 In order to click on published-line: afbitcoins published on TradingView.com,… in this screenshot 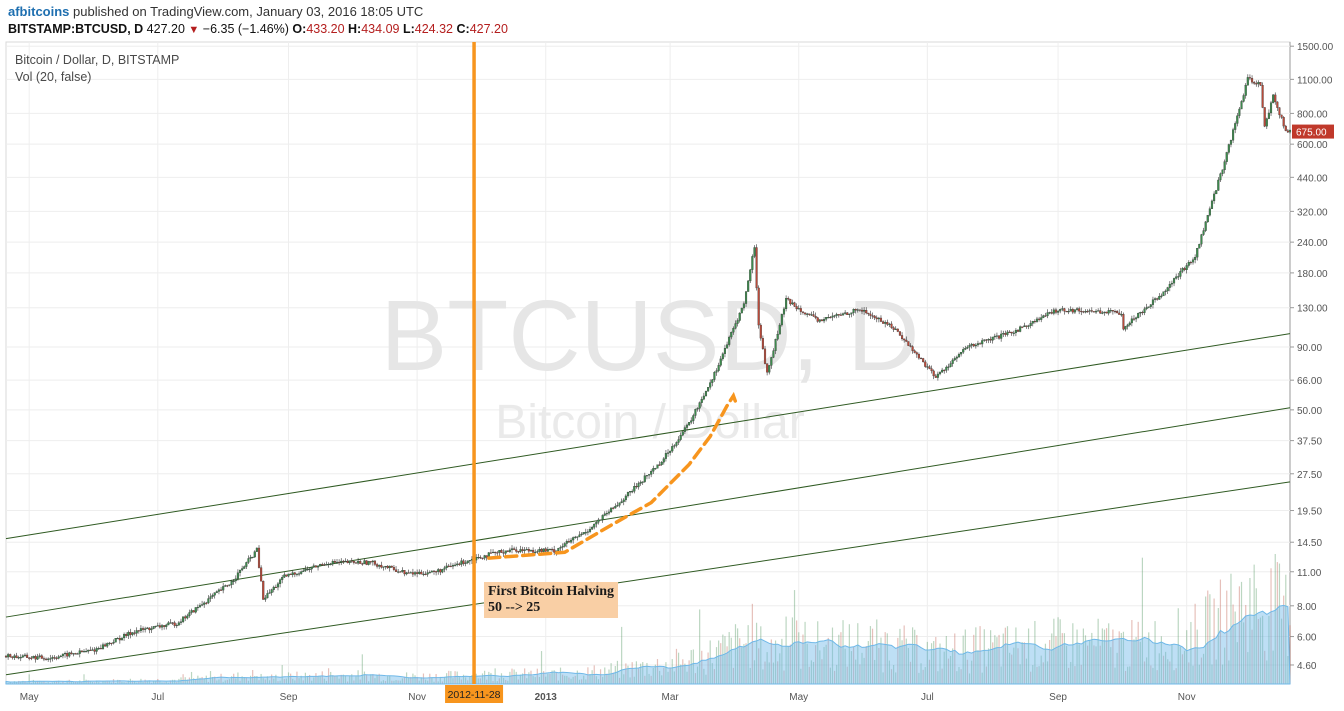, I will do `click(215, 11)`.